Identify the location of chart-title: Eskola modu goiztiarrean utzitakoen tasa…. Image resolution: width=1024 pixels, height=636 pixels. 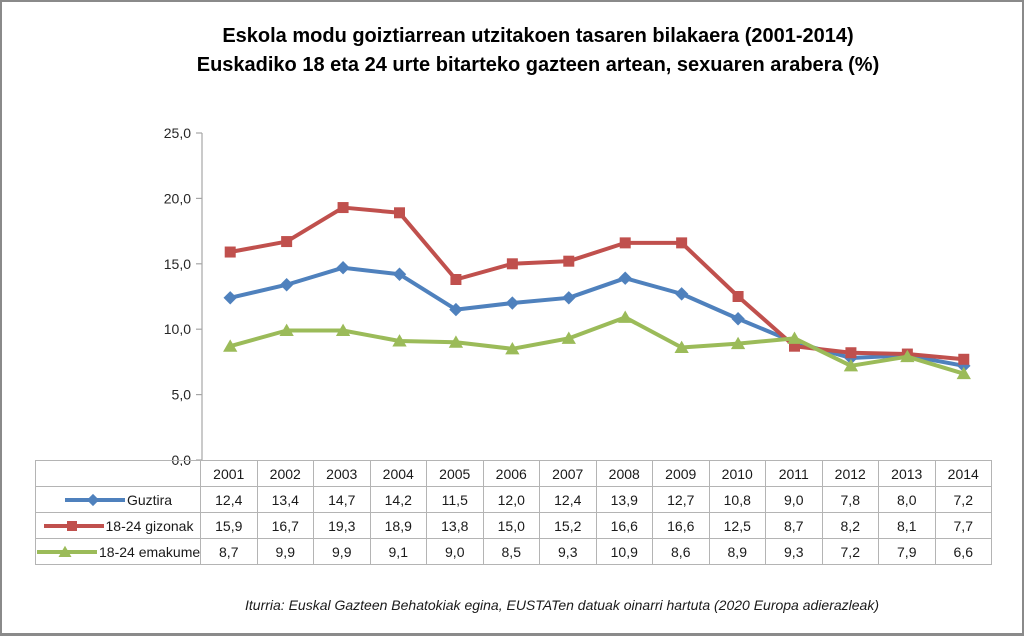
(512, 51).